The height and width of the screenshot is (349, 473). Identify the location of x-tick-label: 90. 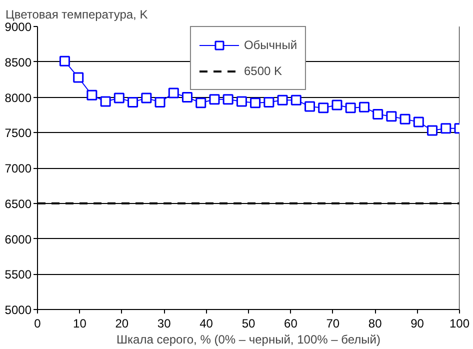
(417, 323).